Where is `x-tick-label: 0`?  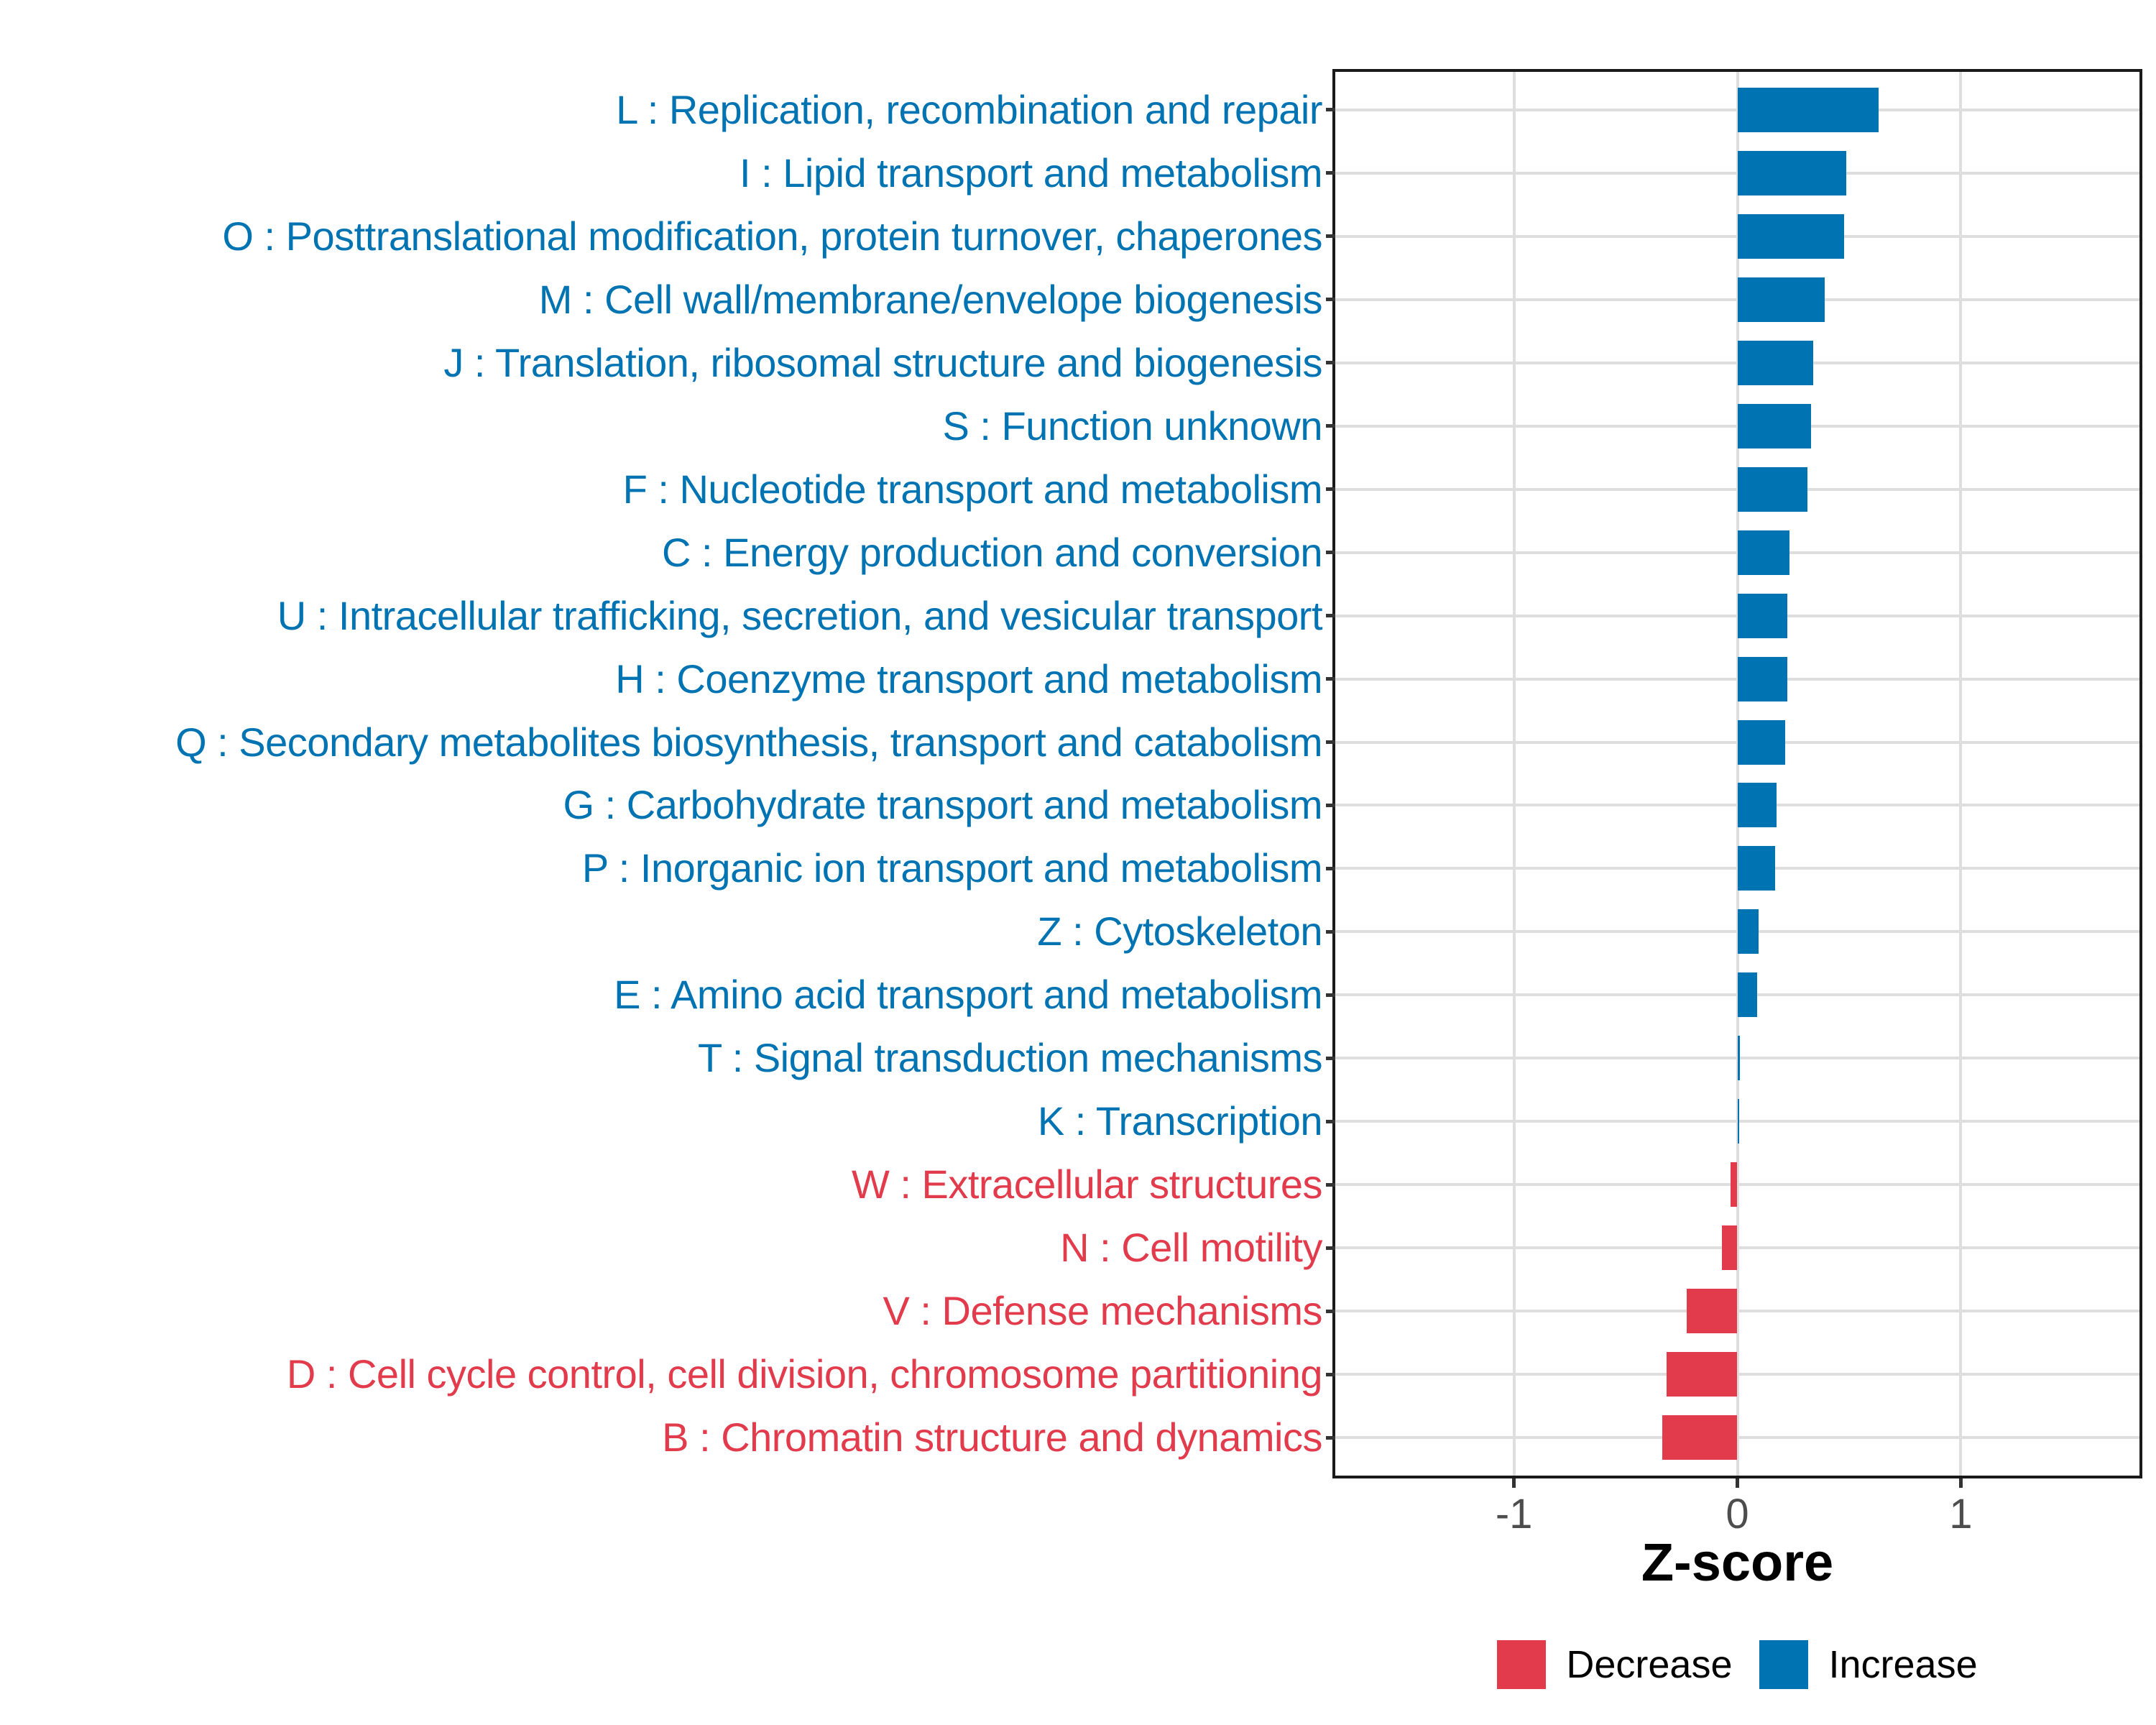
x-tick-label: 0 is located at coordinates (1738, 1514).